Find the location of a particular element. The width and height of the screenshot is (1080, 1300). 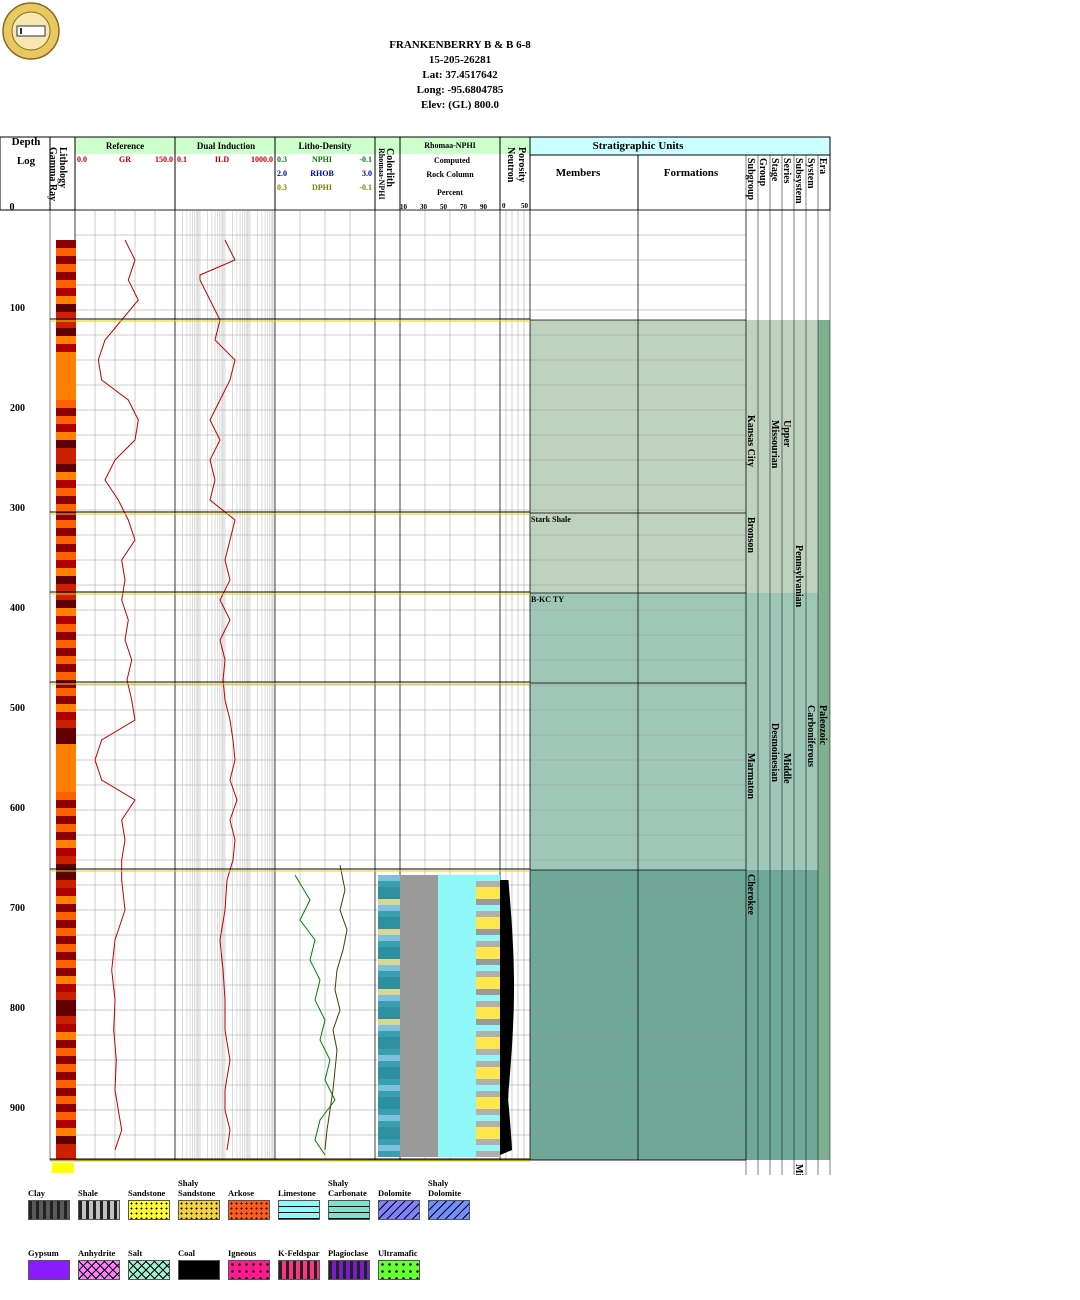

strat-unit-label: Pennsylvanian is located at coordinates (798, 576).